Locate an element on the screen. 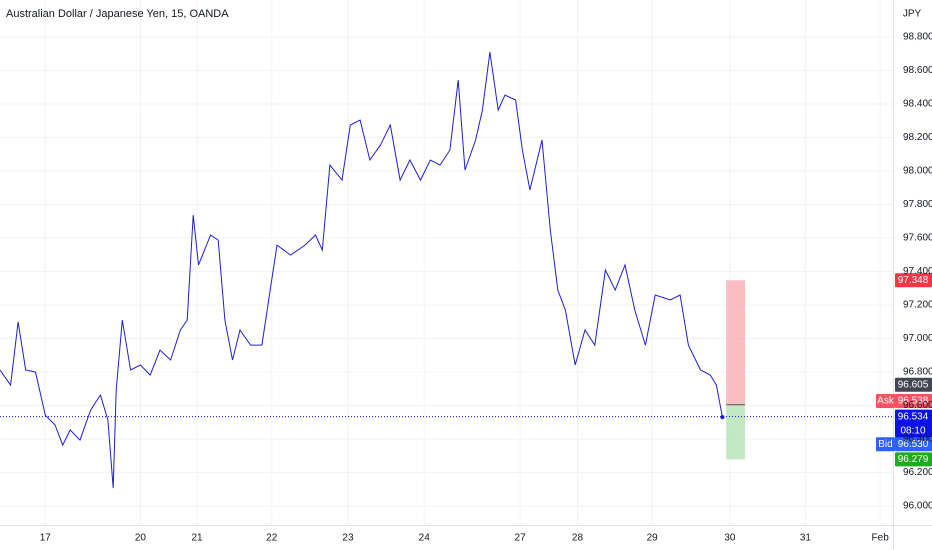 The height and width of the screenshot is (550, 932). y-tick-label: 98.200 is located at coordinates (917, 137).